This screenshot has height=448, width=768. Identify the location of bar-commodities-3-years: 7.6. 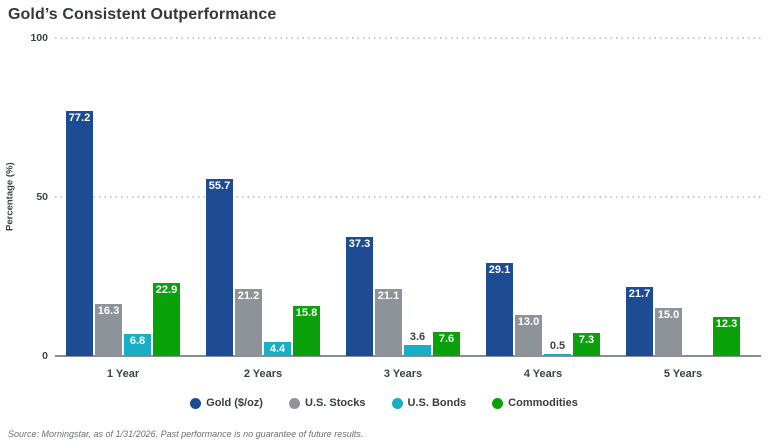
(446, 344).